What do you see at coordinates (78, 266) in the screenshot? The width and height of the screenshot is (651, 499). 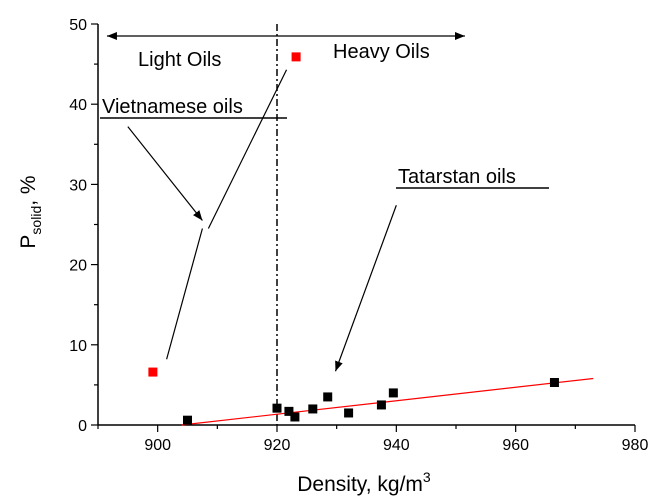 I see `y-tick-label: 20` at bounding box center [78, 266].